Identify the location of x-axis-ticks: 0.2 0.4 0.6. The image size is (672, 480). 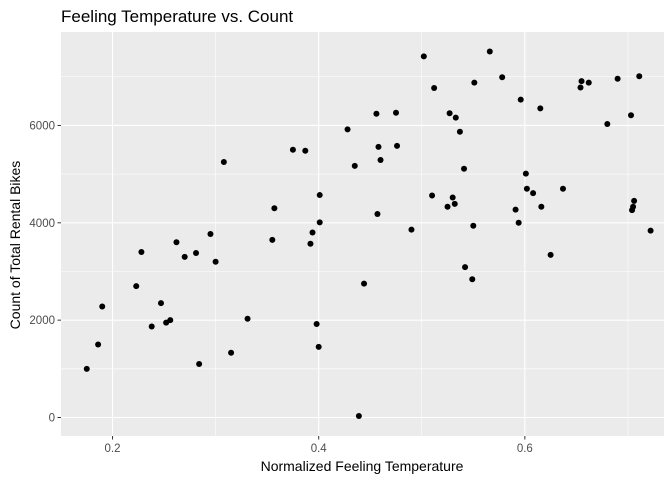
(319, 445).